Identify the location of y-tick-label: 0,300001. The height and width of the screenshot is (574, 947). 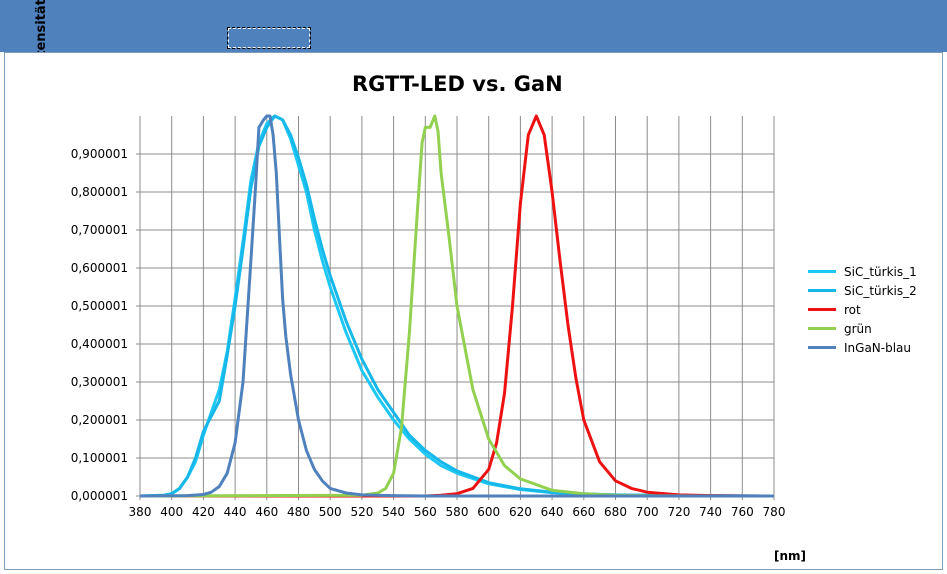
(99, 382).